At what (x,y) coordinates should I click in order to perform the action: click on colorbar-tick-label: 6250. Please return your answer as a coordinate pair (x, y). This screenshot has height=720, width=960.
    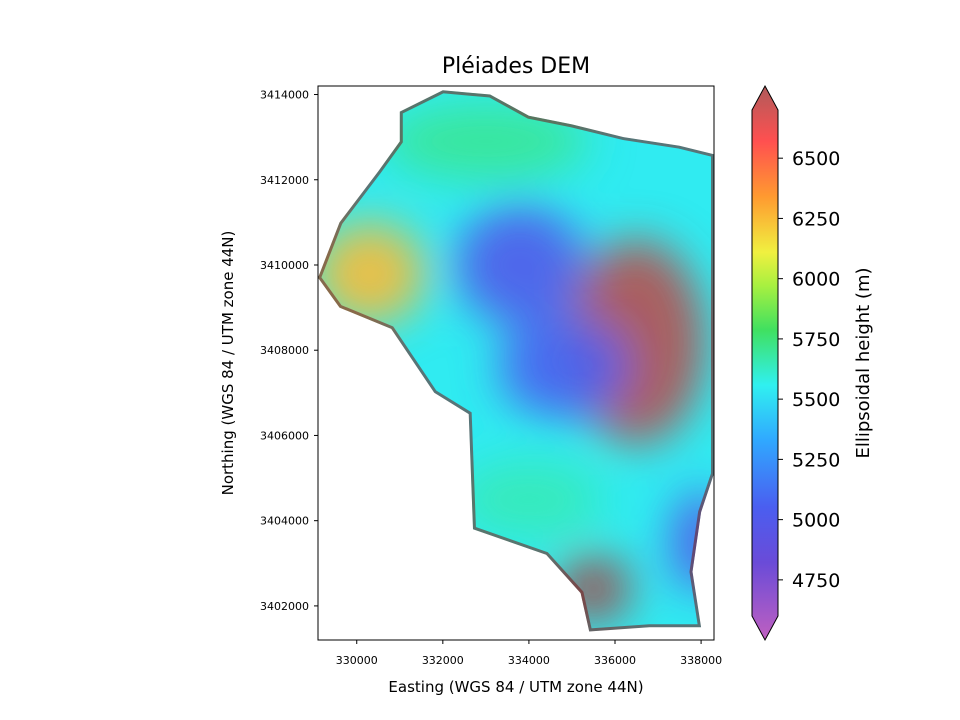
    Looking at the image, I should click on (816, 219).